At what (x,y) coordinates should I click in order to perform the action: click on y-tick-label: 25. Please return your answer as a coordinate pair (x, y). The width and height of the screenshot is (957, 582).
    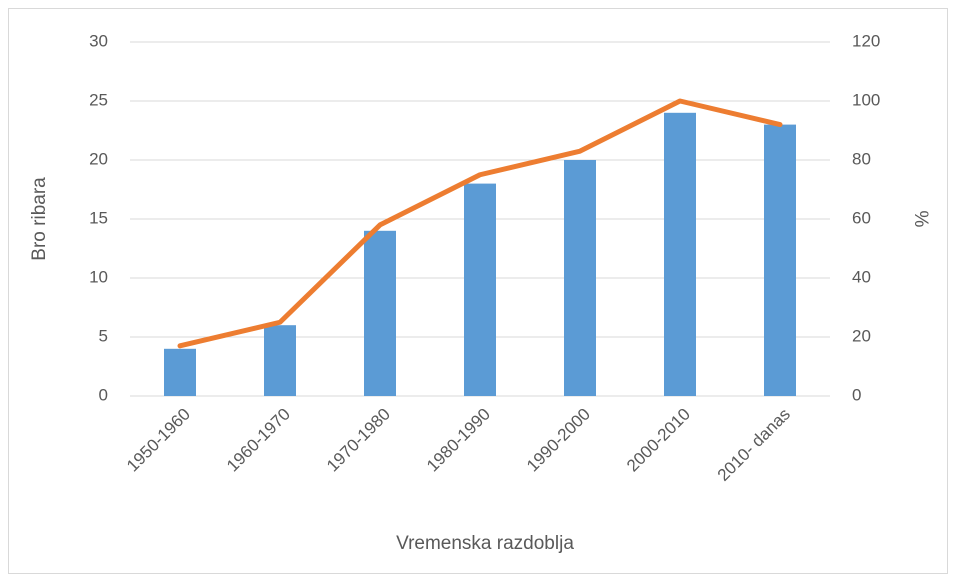
    Looking at the image, I should click on (98, 99).